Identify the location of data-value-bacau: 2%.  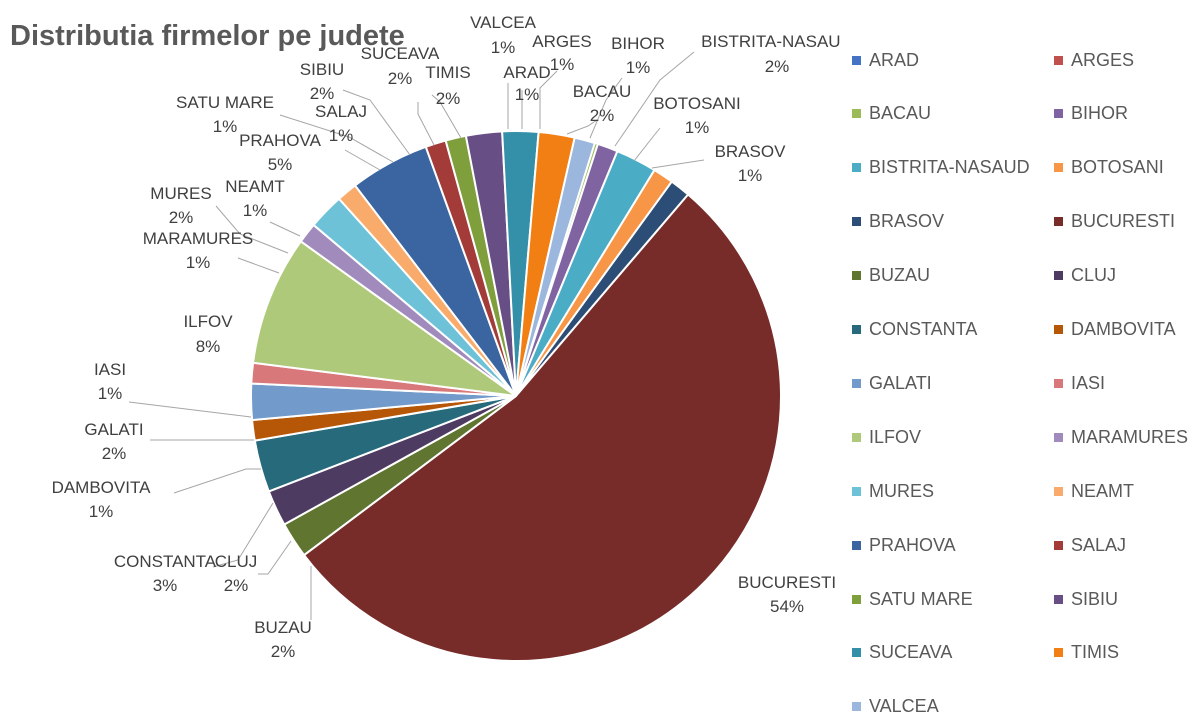
(602, 115).